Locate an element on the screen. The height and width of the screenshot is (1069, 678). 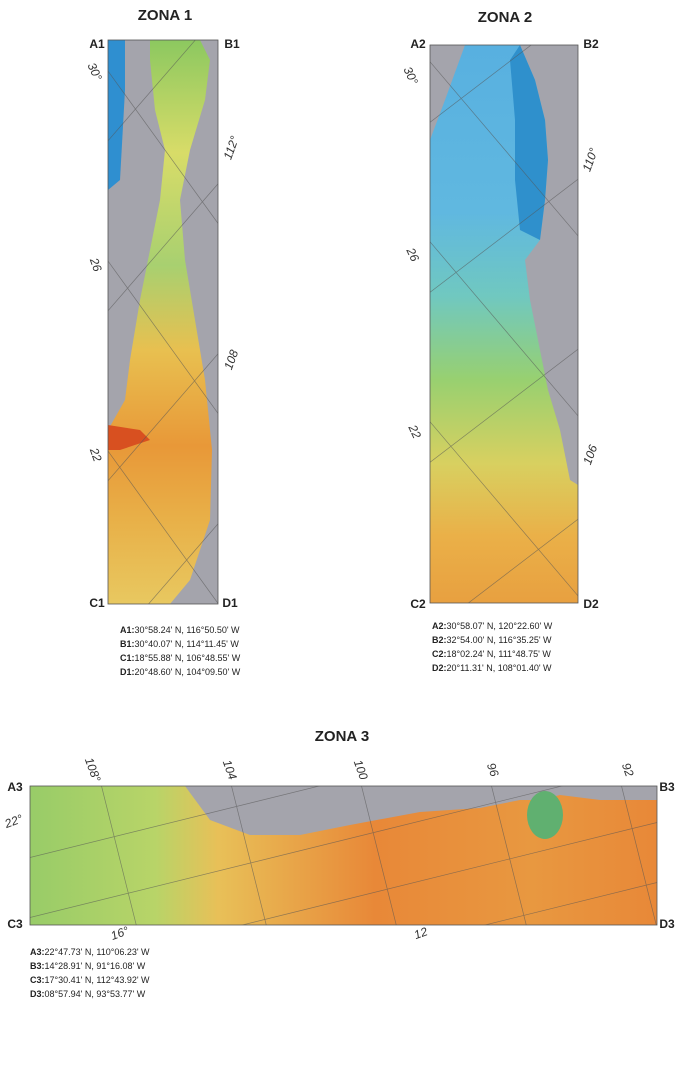
coordinate-text: 17°30.41' N, 112°43.92' W is located at coordinates (98, 980).